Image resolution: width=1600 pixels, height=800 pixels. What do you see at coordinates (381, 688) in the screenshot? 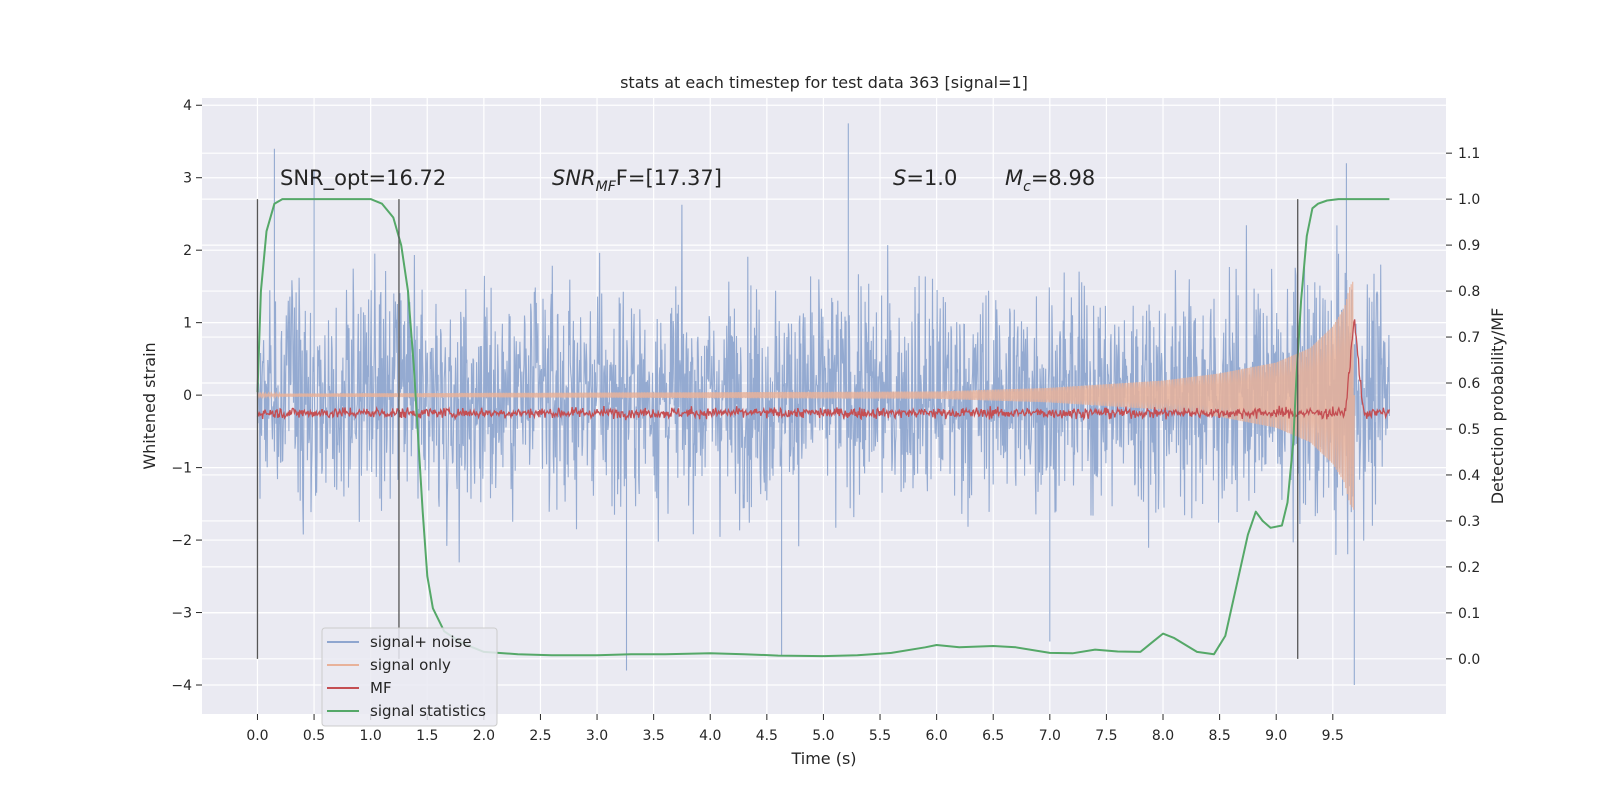
I see `legend-label-mf: MF` at bounding box center [381, 688].